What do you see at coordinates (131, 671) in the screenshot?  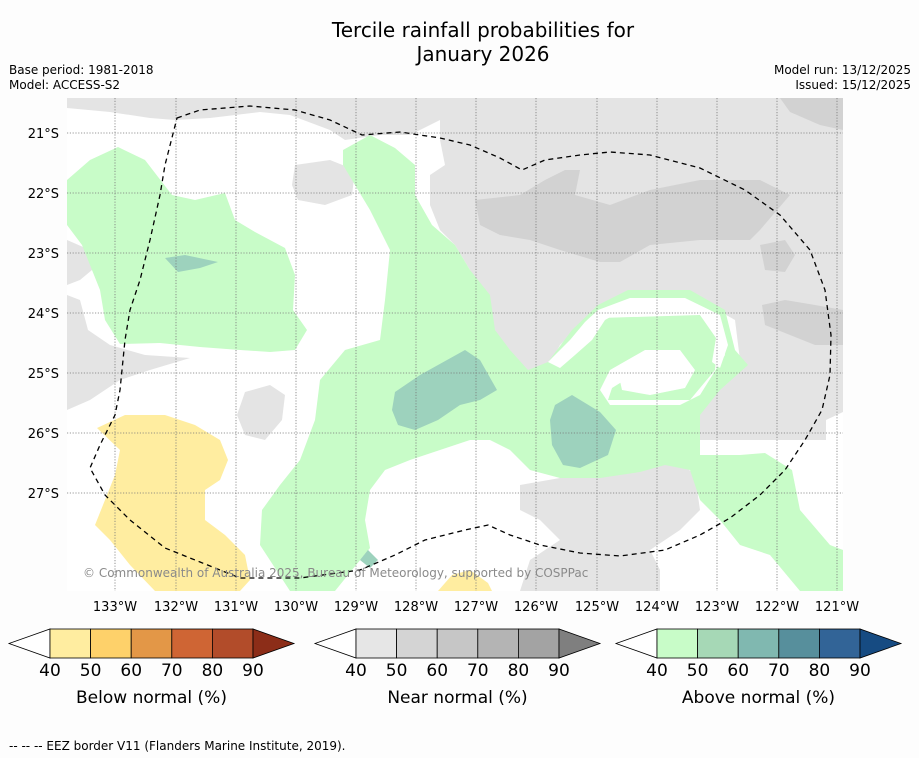 I see `below-normal-tick-60: 60` at bounding box center [131, 671].